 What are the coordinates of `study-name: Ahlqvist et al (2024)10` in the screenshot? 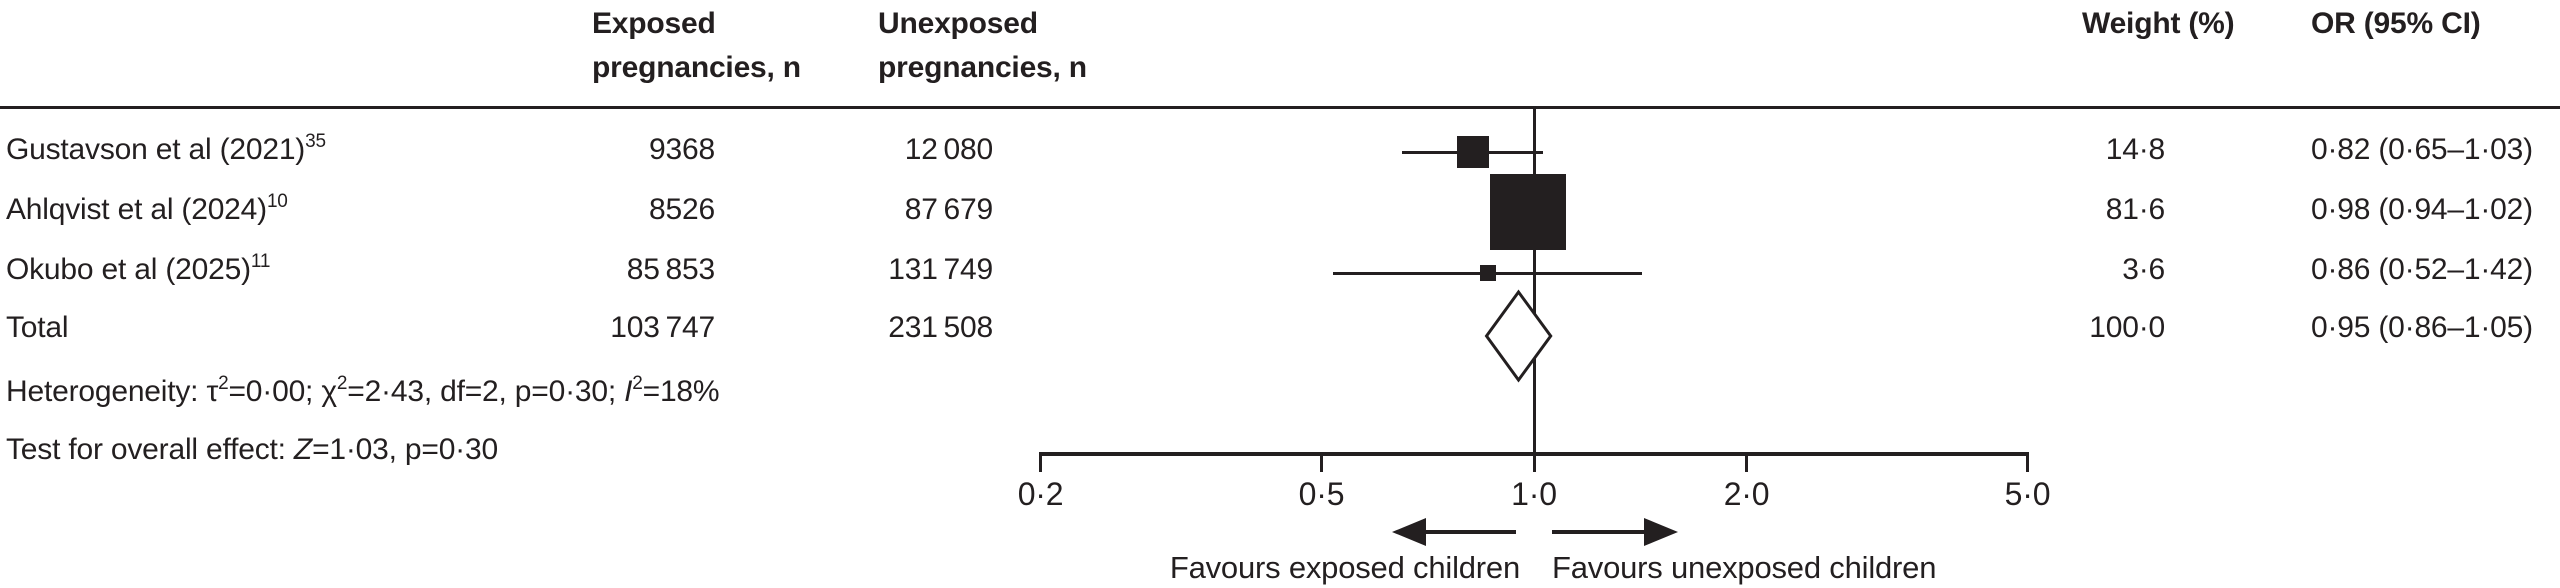 It's located at (147, 210).